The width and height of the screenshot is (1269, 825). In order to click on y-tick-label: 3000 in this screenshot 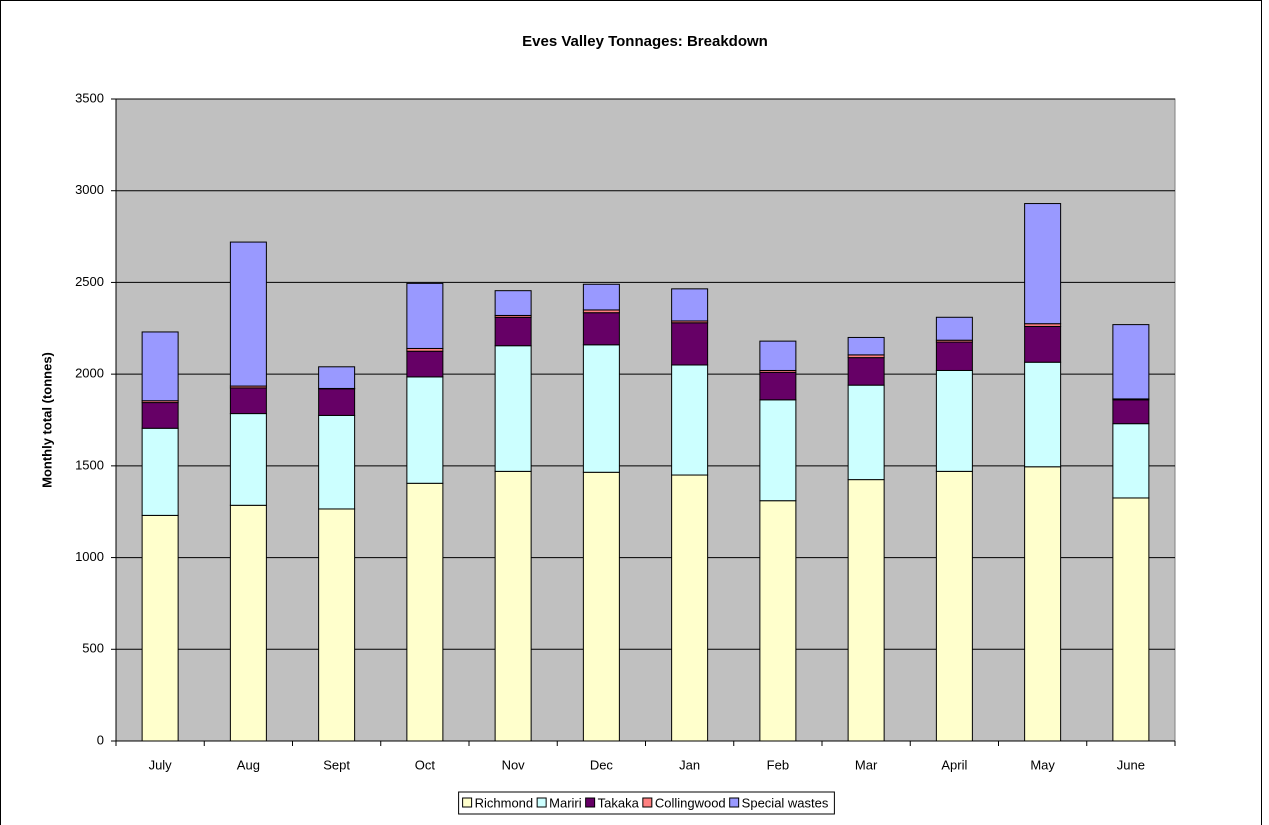, I will do `click(89, 189)`.